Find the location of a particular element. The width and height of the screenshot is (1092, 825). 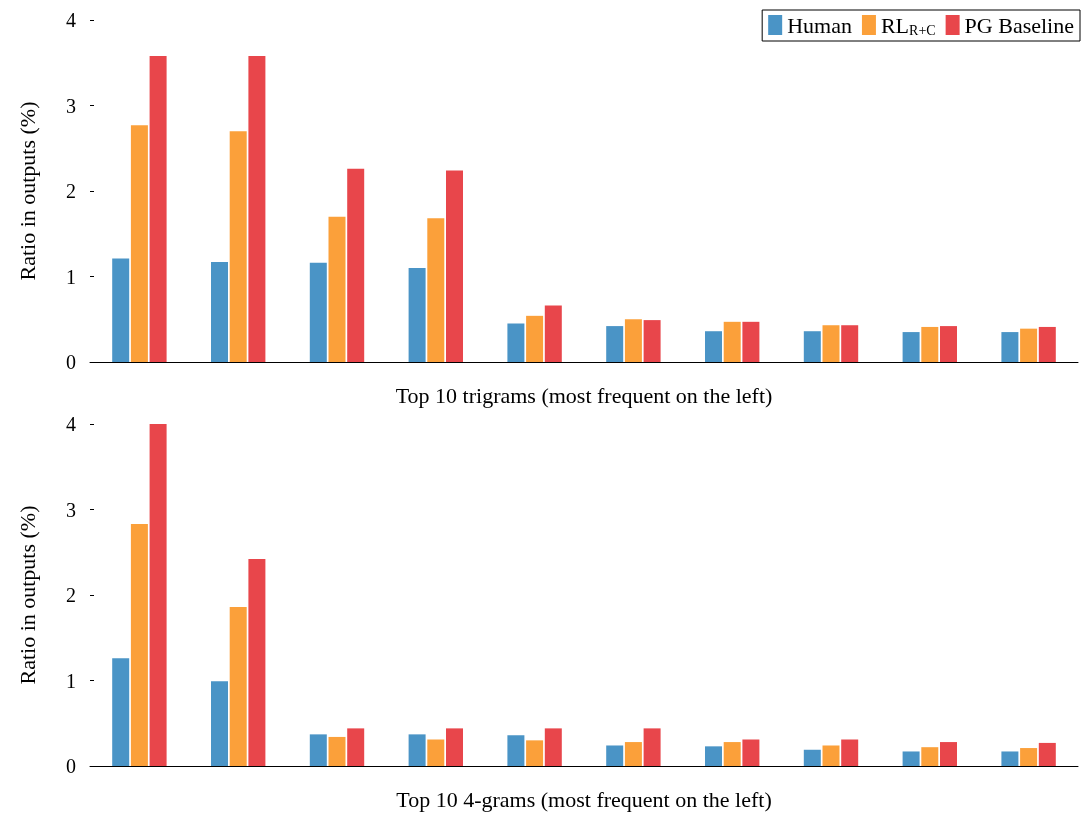

legend-label: Human is located at coordinates (819, 25).